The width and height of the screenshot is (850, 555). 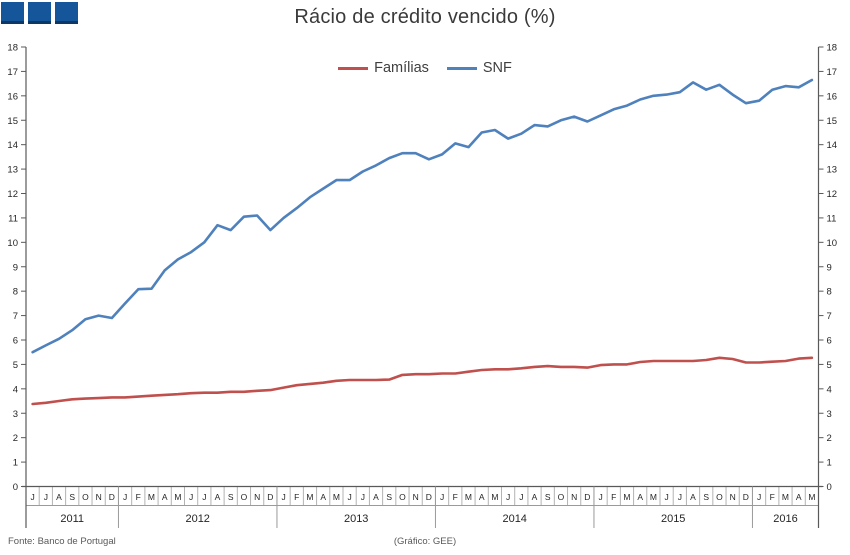 I want to click on axis-label: 2016, so click(x=785, y=519).